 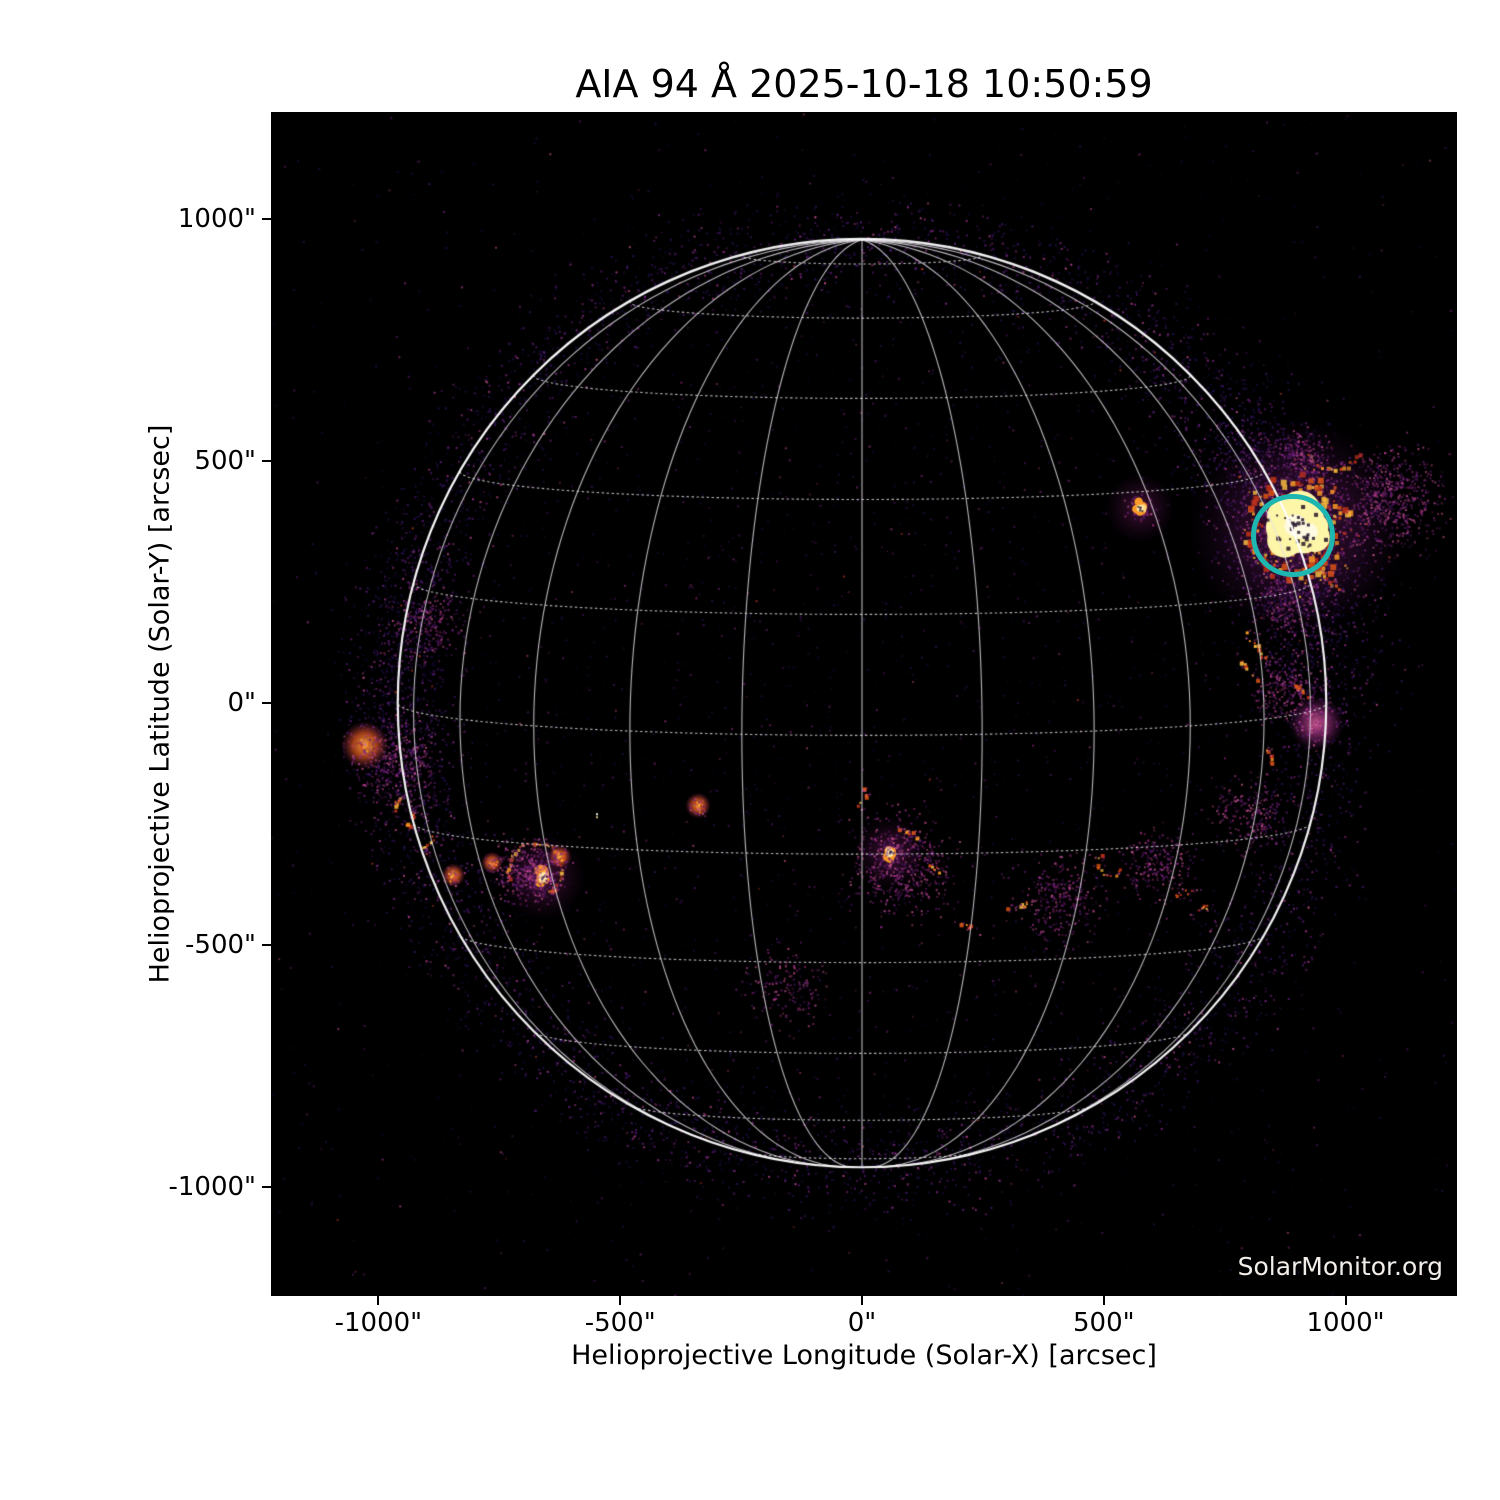 I want to click on x-tick-label: -500", so click(x=620, y=1323).